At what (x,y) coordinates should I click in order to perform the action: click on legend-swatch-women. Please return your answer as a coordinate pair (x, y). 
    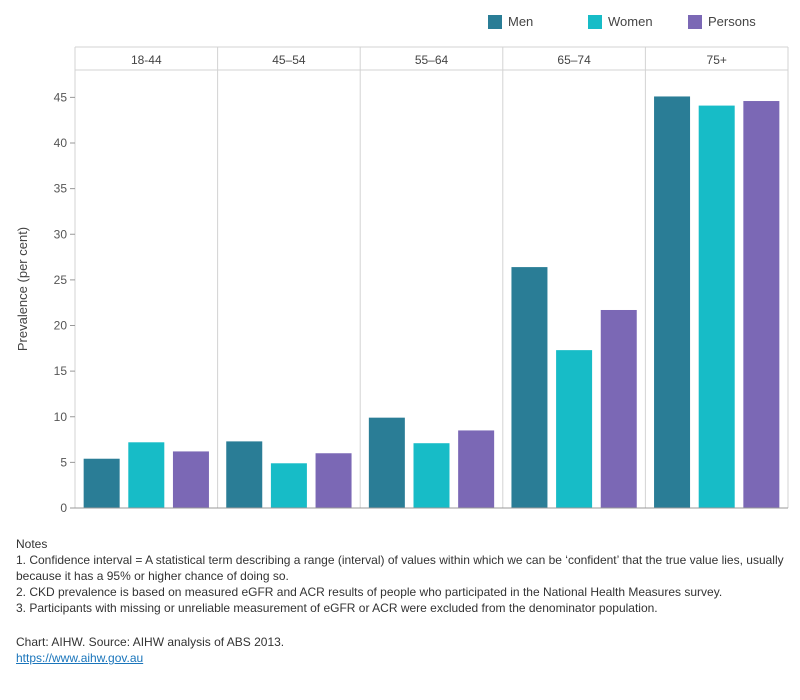
    Looking at the image, I should click on (595, 22).